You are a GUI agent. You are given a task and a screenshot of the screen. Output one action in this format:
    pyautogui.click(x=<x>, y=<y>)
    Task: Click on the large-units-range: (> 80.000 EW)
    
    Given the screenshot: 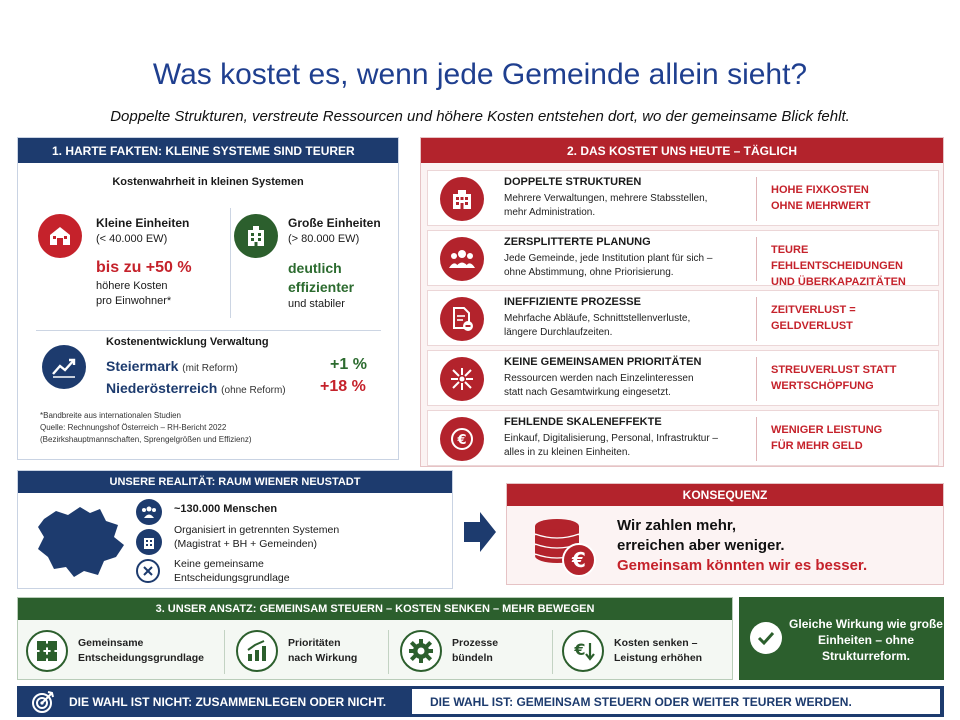 What is the action you would take?
    pyautogui.click(x=324, y=239)
    